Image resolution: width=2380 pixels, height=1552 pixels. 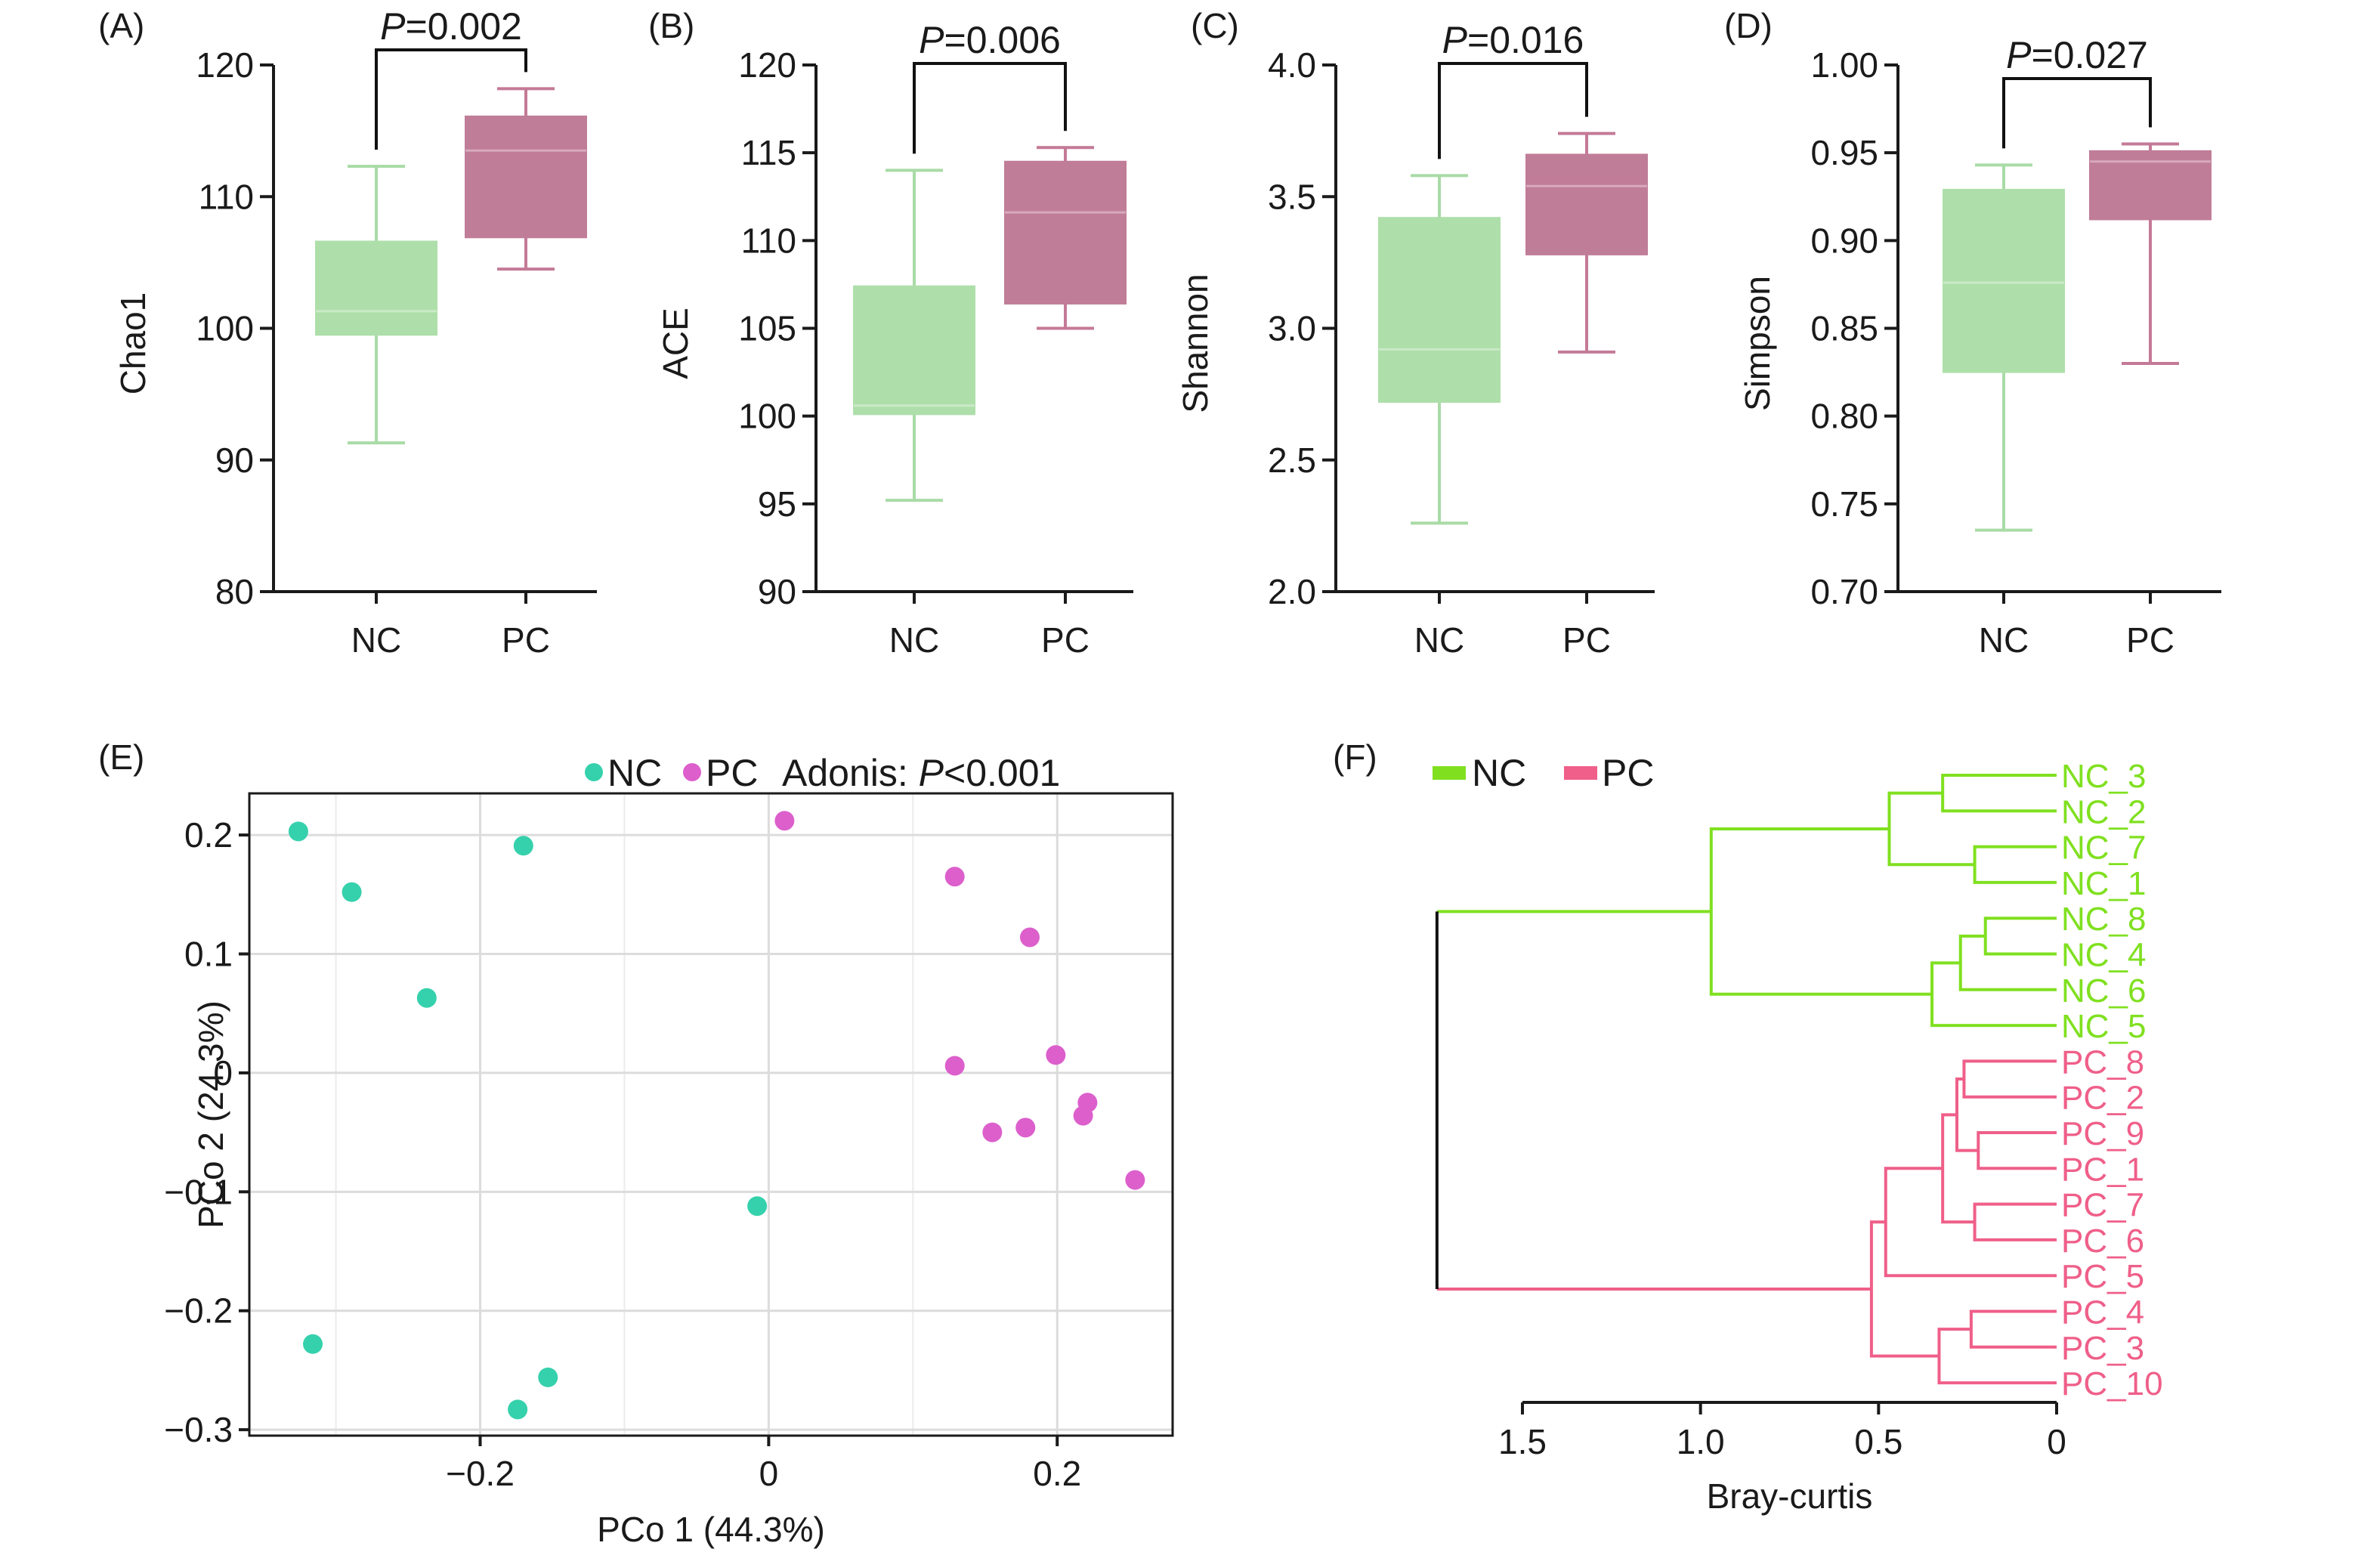 I want to click on adonis-stat: Adonis: P<0.001, so click(x=921, y=773).